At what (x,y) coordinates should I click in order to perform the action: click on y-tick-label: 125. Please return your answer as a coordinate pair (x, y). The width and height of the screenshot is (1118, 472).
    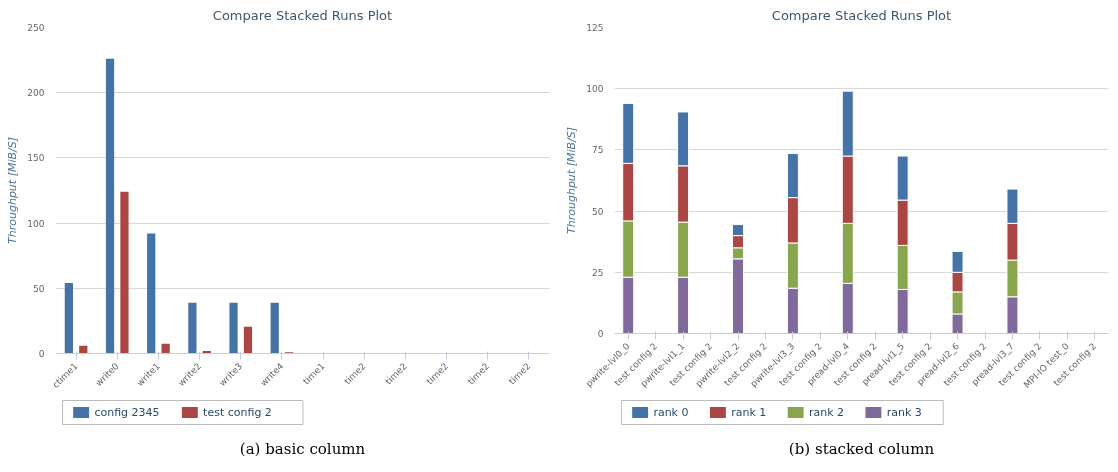
    Looking at the image, I should click on (595, 28).